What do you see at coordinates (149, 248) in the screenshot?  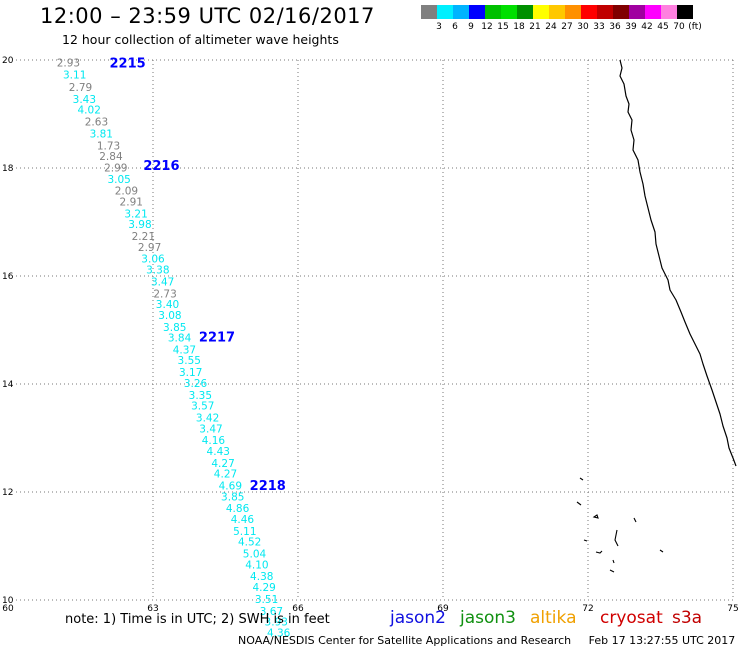 I see `wave-height-value: 2.97` at bounding box center [149, 248].